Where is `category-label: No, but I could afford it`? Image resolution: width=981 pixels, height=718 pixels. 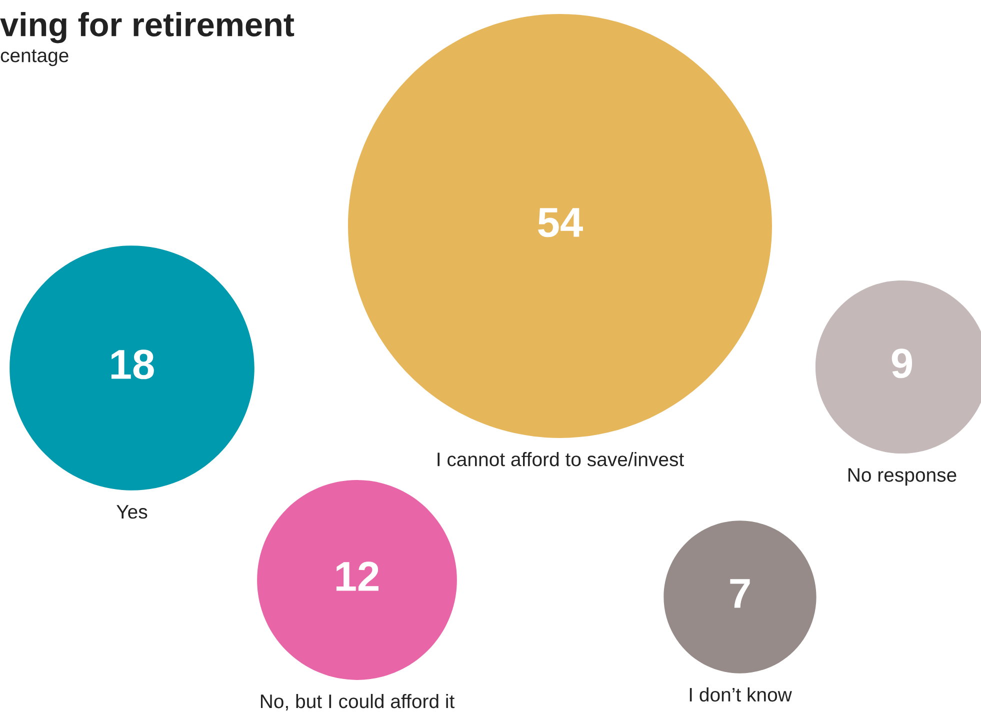
category-label: No, but I could afford it is located at coordinates (357, 702).